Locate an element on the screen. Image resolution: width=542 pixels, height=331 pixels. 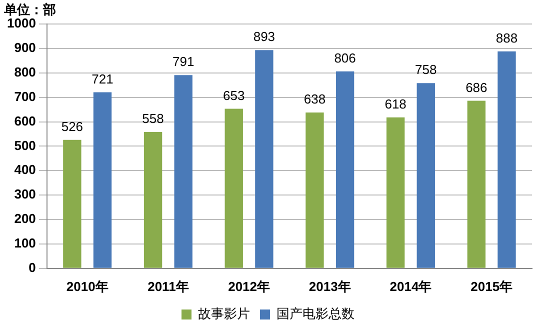
x-tick-label: 2013年 is located at coordinates (329, 286).